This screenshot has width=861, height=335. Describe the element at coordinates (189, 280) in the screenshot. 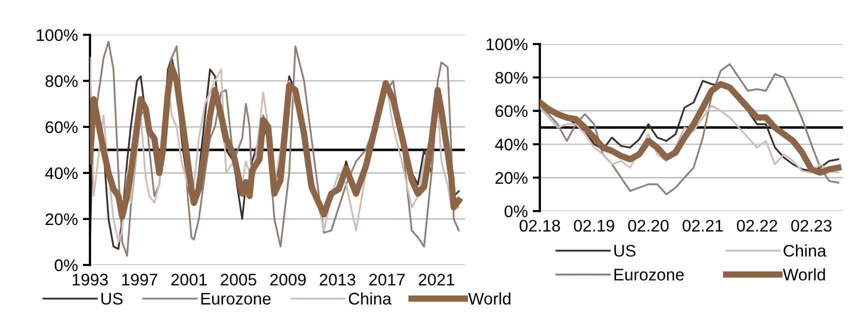

I see `x-tick-label: 2001` at that location.